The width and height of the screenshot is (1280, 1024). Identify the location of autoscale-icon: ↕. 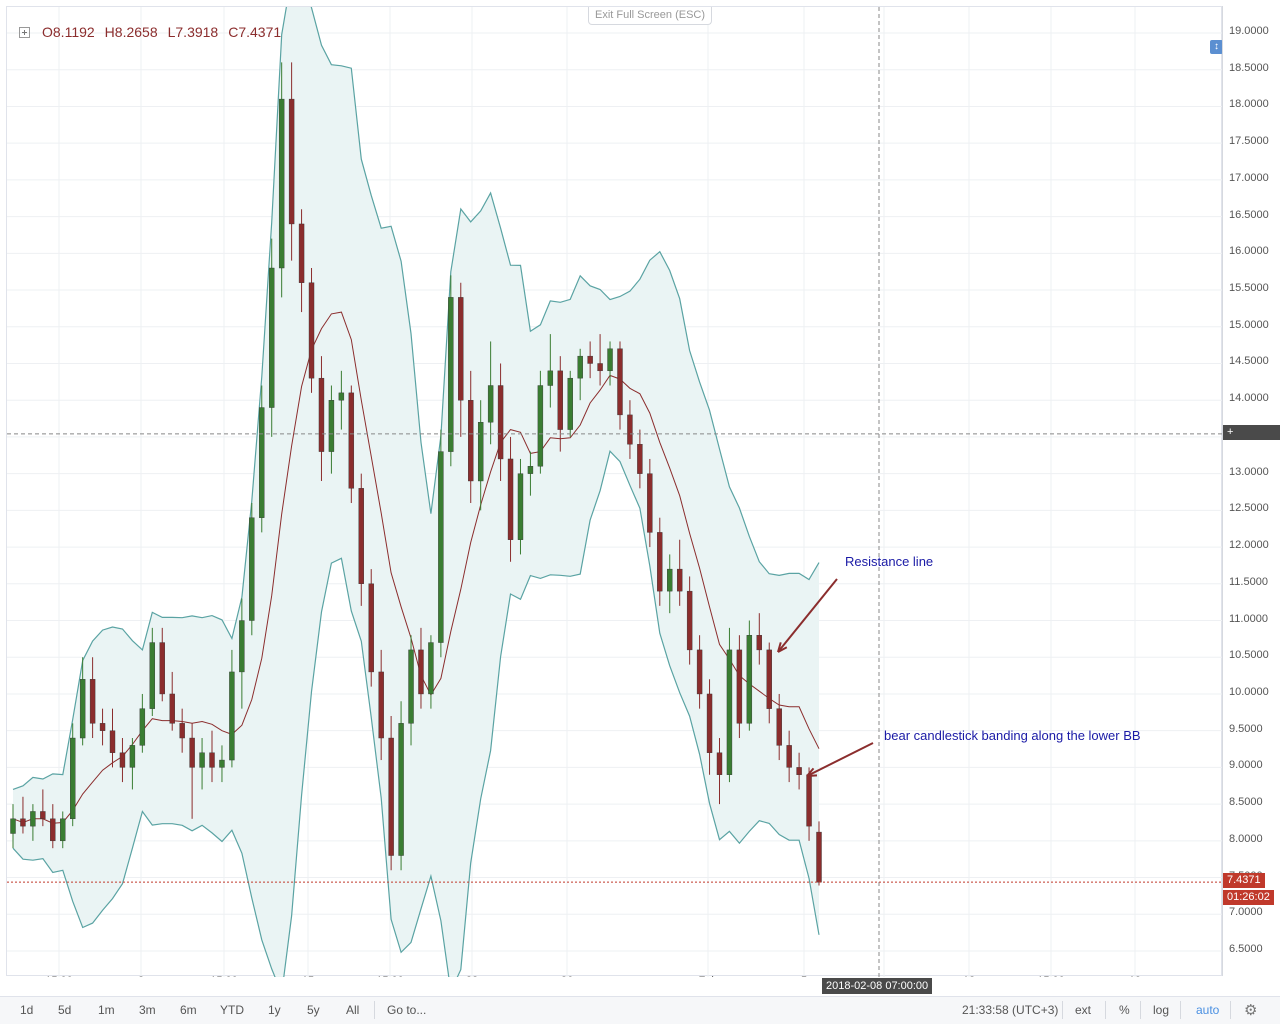
(1216, 47).